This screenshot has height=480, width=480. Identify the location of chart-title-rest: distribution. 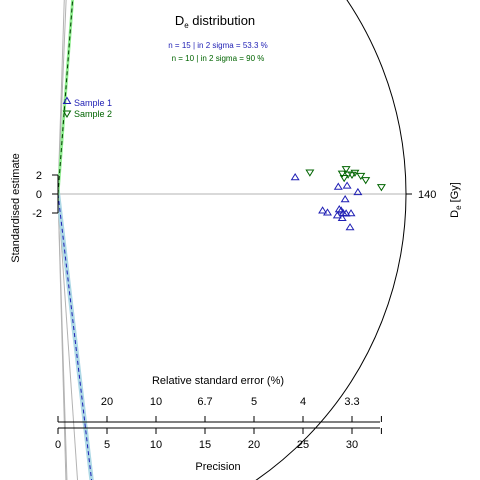
(222, 20).